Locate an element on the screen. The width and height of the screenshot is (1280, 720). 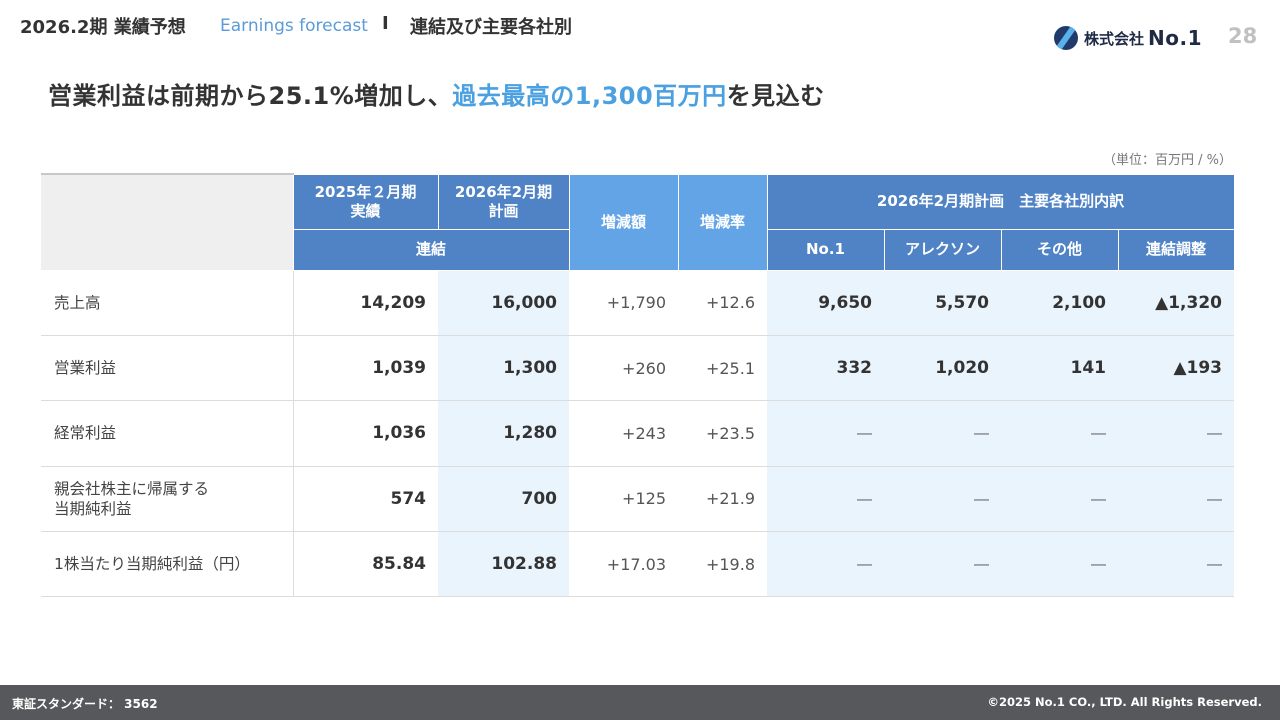
cell-change: +1,790 is located at coordinates (623, 303).